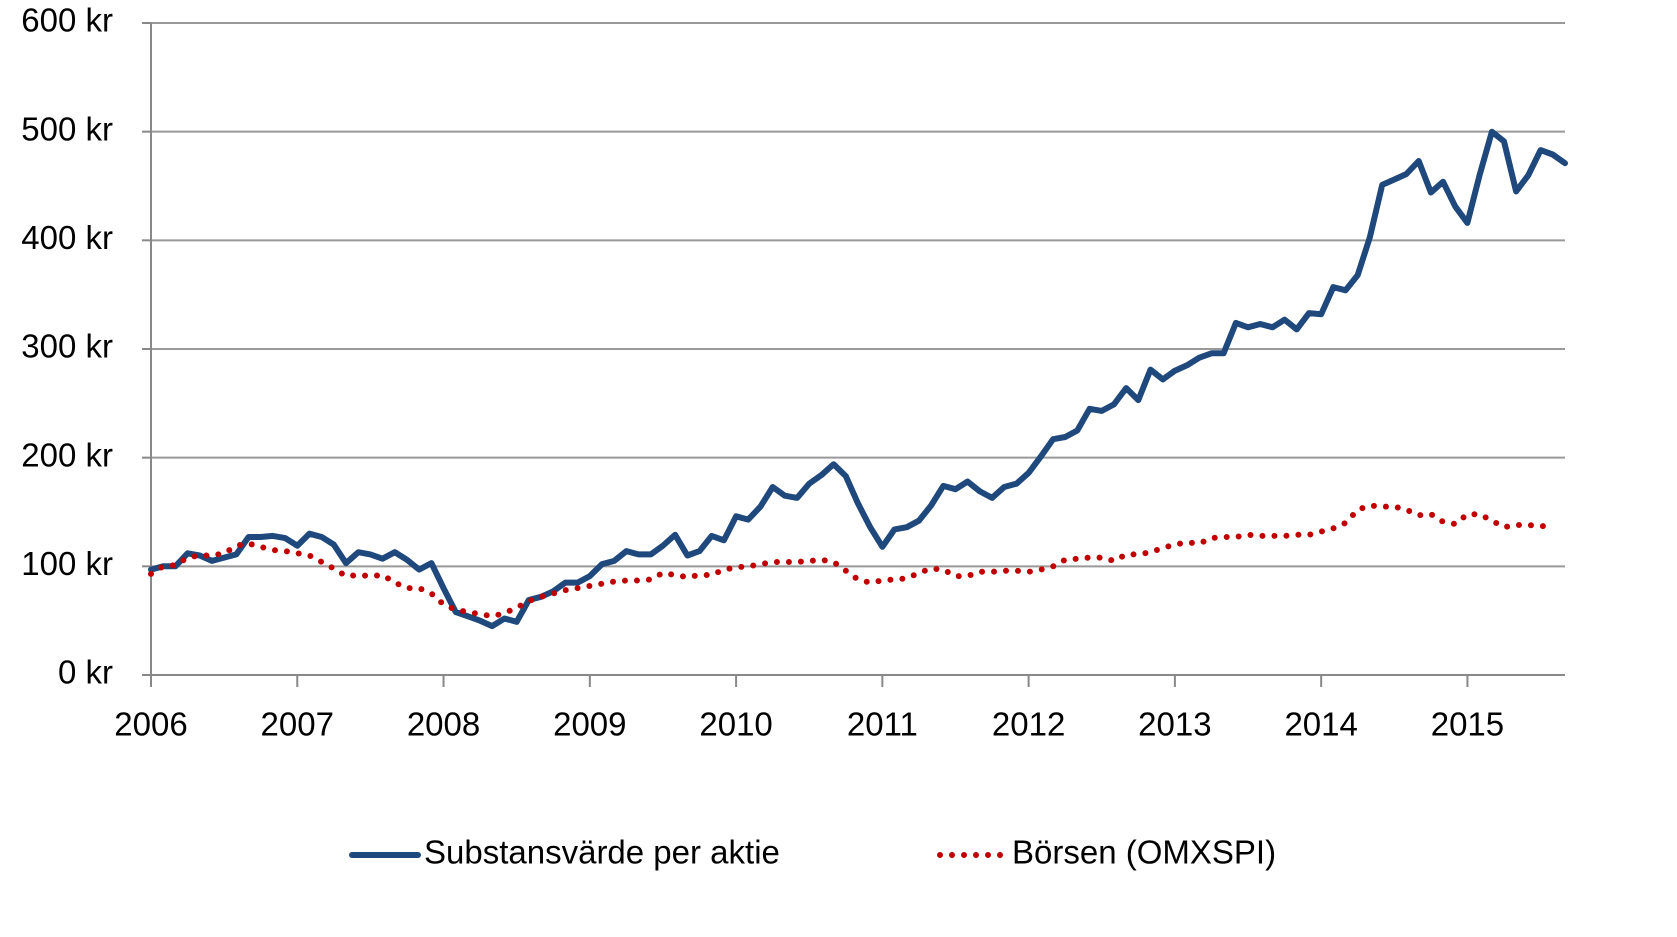 Image resolution: width=1677 pixels, height=937 pixels. What do you see at coordinates (1174, 724) in the screenshot?
I see `x-tick-label: 2013` at bounding box center [1174, 724].